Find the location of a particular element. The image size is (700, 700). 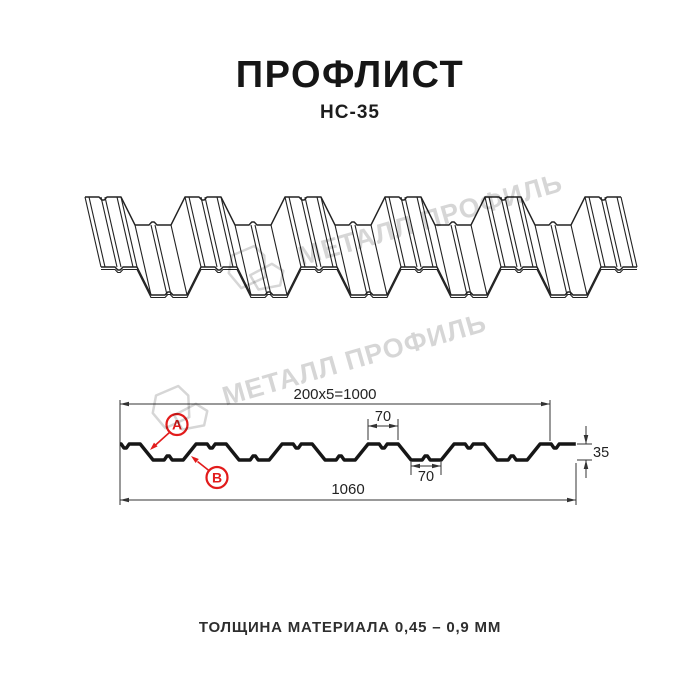

cross-section-drawing: 200x5=1000 70 70 35 1060 A B is located at coordinates (364, 445).